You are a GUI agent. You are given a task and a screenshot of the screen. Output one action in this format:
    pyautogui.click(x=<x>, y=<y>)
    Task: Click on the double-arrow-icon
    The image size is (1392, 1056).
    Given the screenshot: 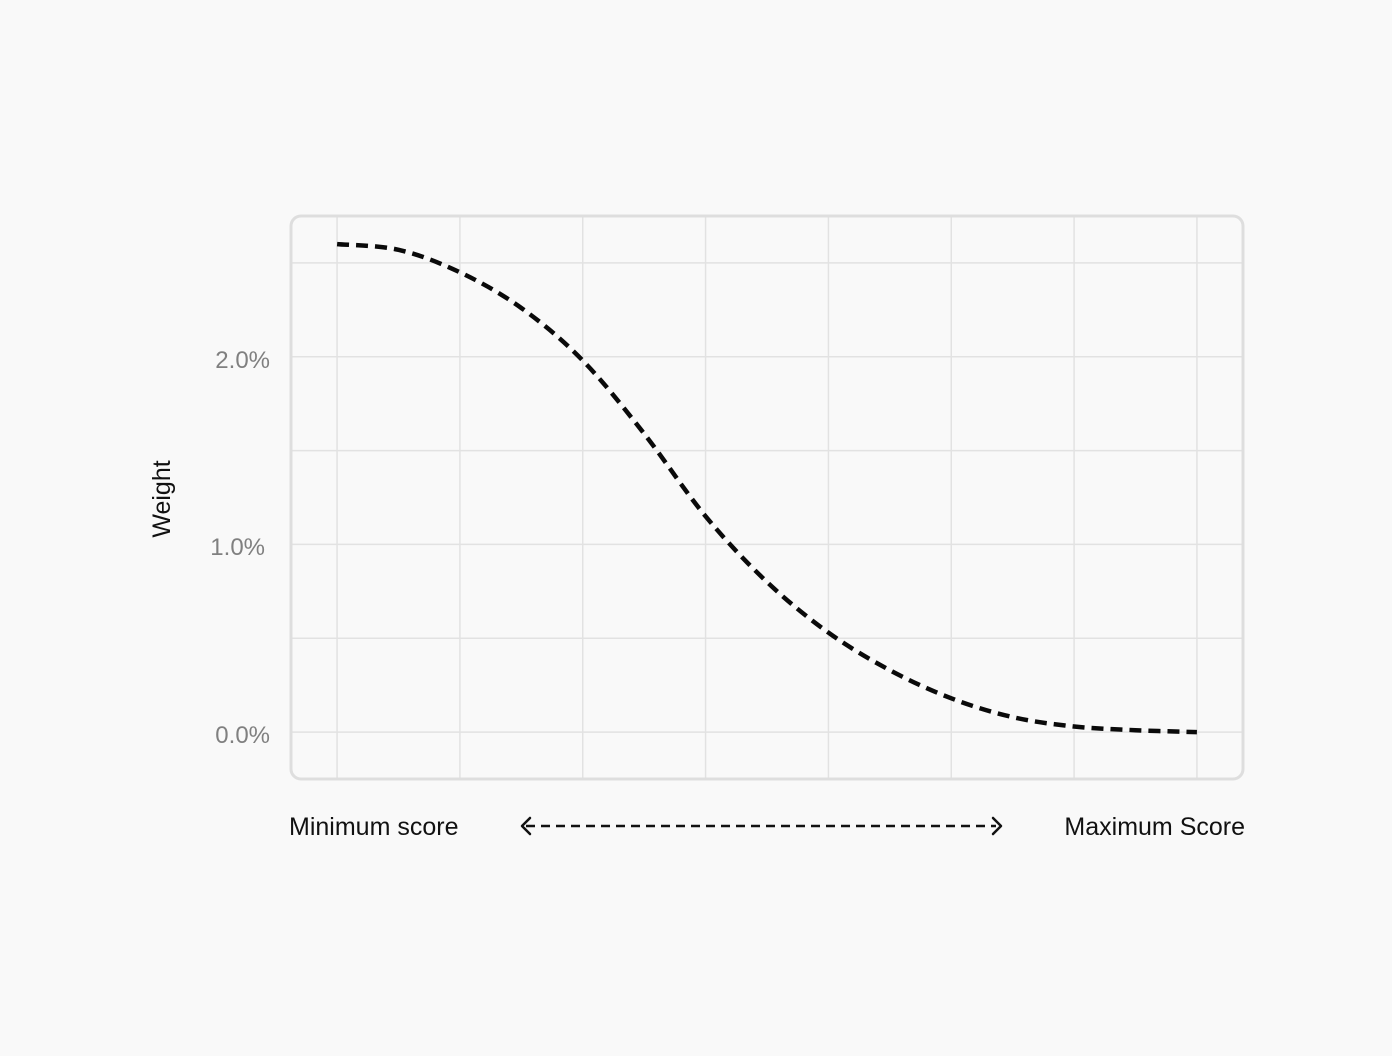 What is the action you would take?
    pyautogui.click(x=761, y=826)
    